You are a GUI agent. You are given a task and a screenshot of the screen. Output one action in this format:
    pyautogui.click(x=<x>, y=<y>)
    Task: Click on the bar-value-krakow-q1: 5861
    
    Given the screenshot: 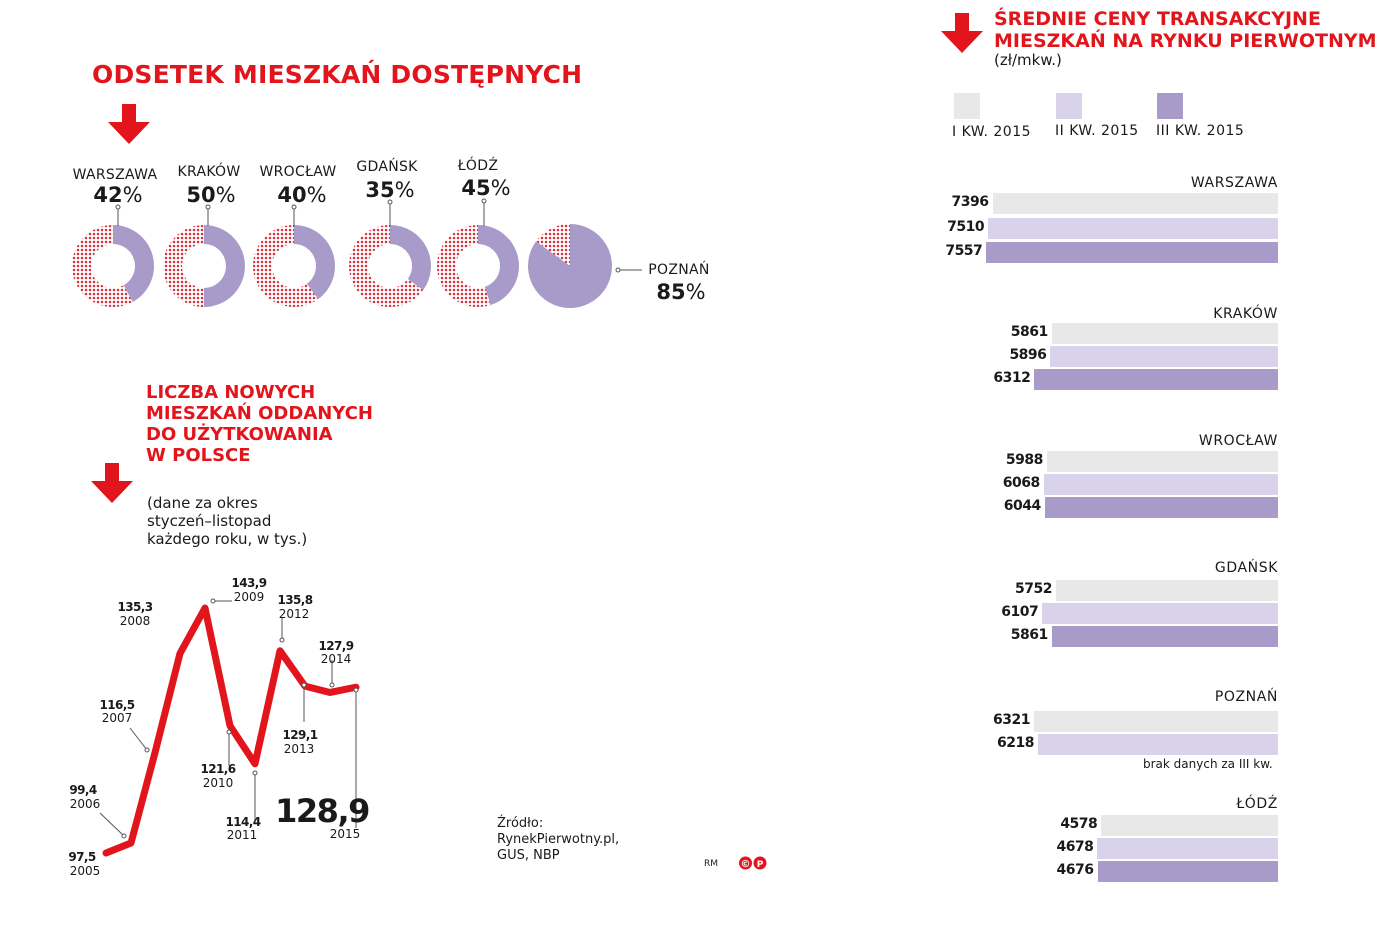 What is the action you would take?
    pyautogui.click(x=1029, y=332)
    